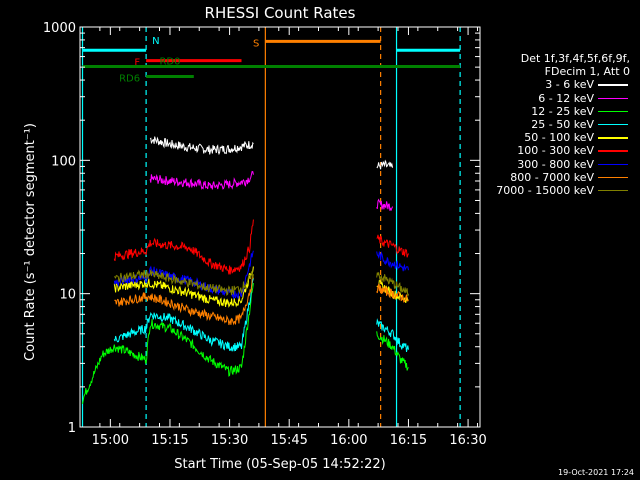 The image size is (640, 480). I want to click on y-axis-label: Count Rate (s⁻¹ detector segment⁻¹), so click(30, 242).